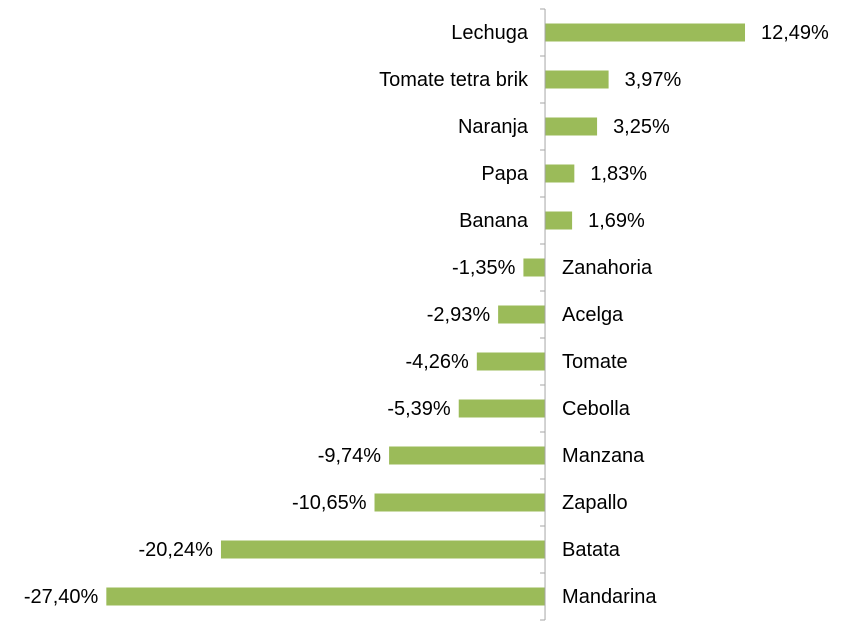  Describe the element at coordinates (618, 174) in the screenshot. I see `value-label: 1,83%` at that location.